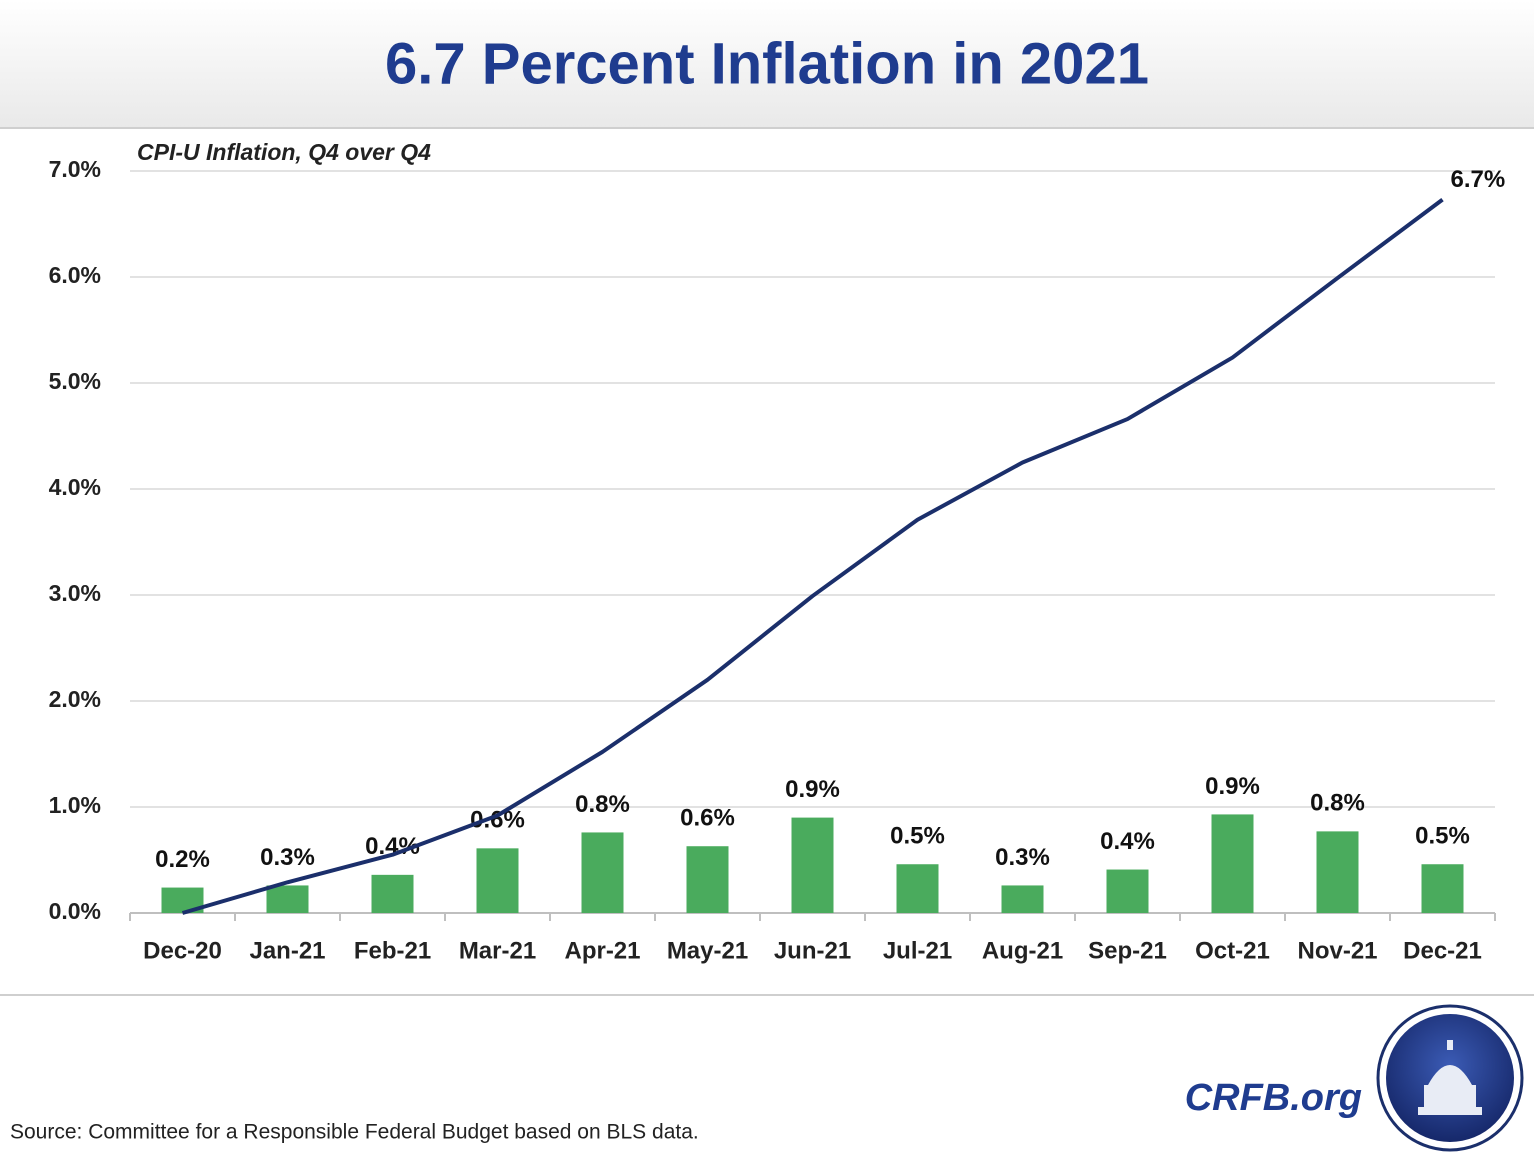 Image resolution: width=1534 pixels, height=1154 pixels. What do you see at coordinates (182, 950) in the screenshot?
I see `x-tick-label: Dec-20` at bounding box center [182, 950].